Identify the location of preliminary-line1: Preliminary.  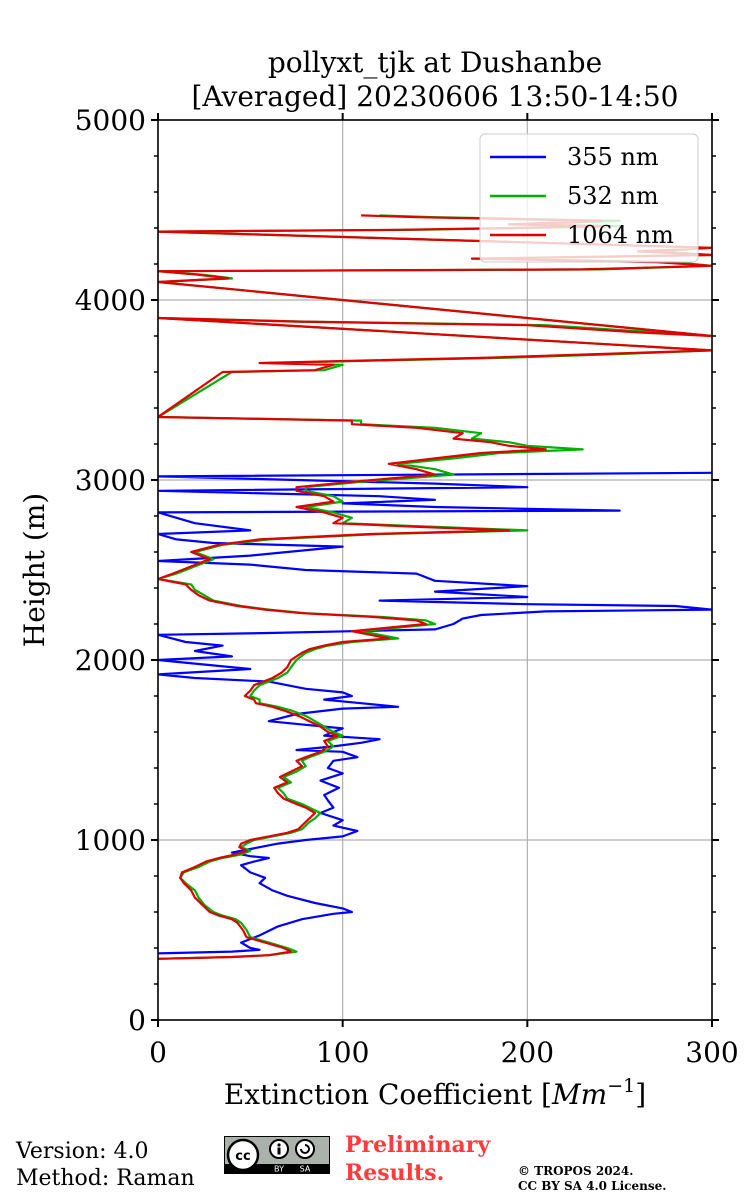
(418, 1145).